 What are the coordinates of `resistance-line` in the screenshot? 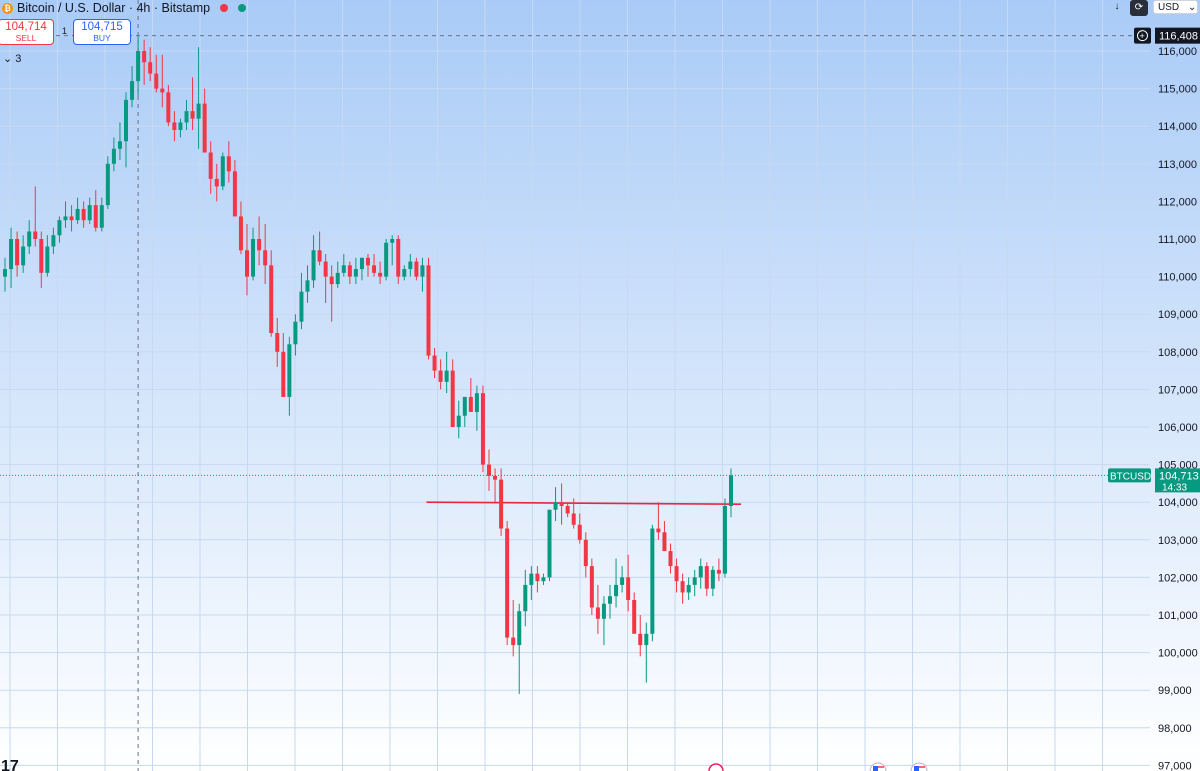 It's located at (584, 503).